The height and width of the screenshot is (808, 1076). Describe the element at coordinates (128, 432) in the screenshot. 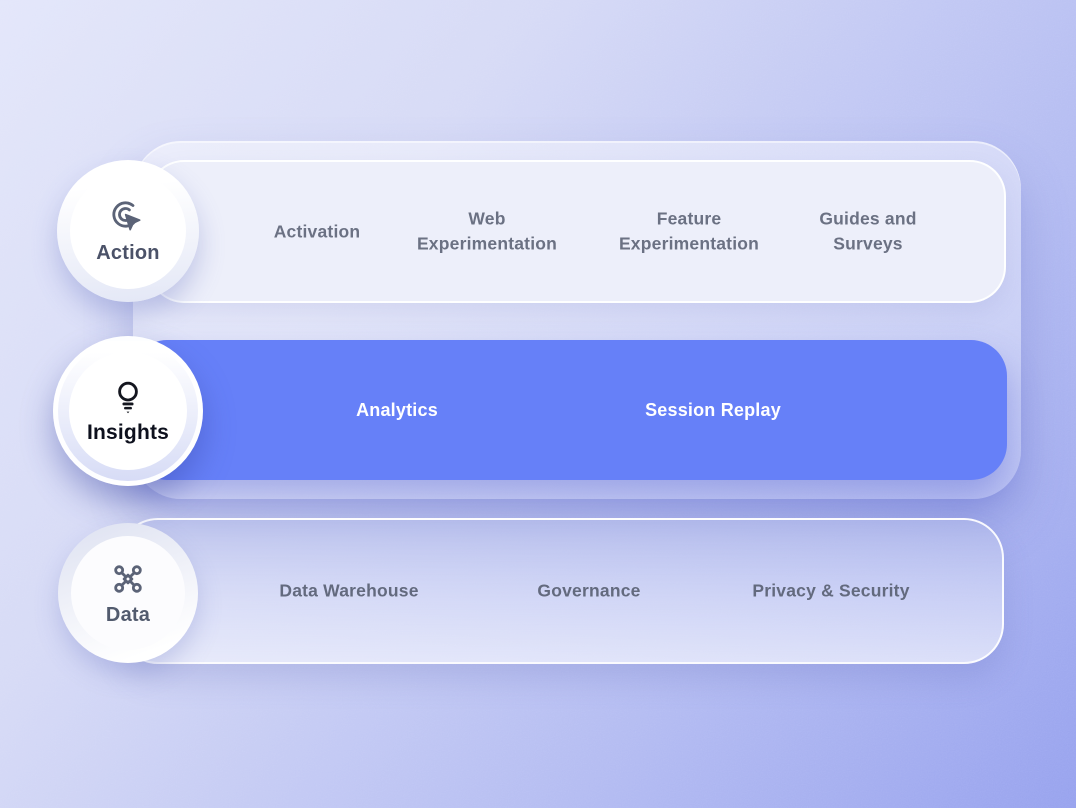

I see `badge-insights-label: Insights` at that location.